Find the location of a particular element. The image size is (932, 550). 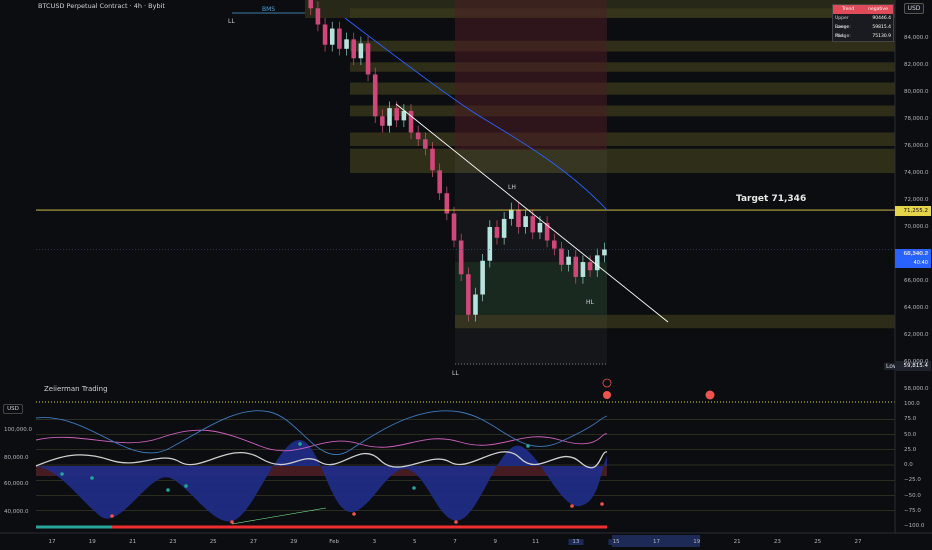

osc-blue-area is located at coordinates (321, 480).